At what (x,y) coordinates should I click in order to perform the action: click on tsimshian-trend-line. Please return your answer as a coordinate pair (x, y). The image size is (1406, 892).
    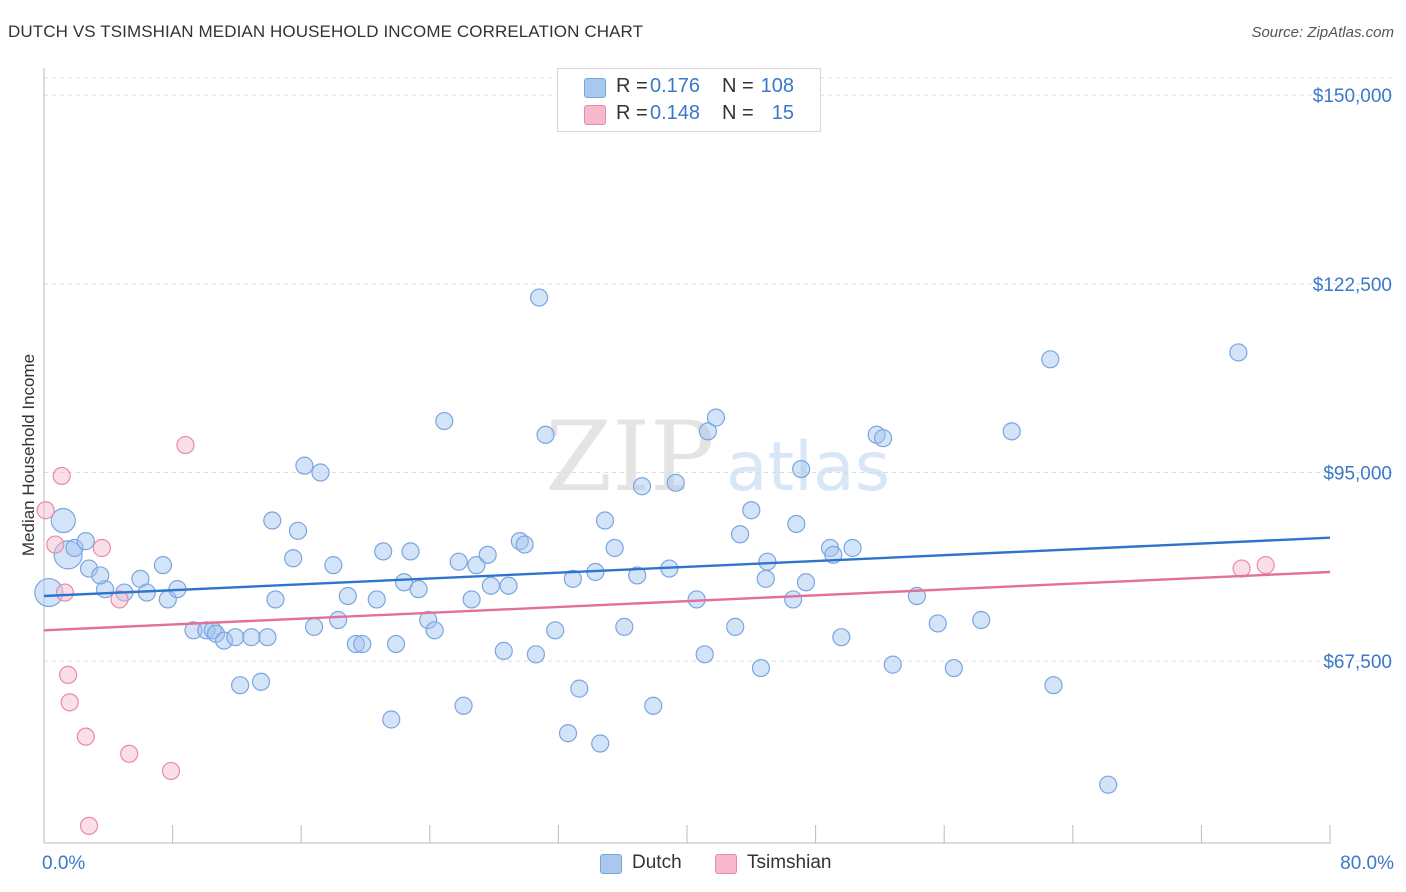
    Looking at the image, I should click on (687, 601).